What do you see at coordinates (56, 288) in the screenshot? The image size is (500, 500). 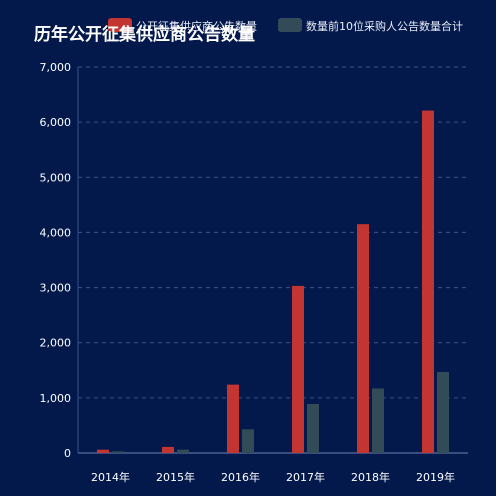 I see `y-tick-label: 3,000` at bounding box center [56, 288].